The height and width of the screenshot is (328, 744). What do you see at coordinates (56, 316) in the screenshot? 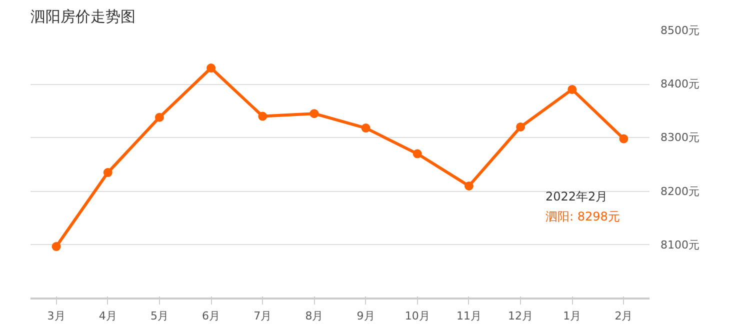
I see `x-tick-label: 3月` at bounding box center [56, 316].